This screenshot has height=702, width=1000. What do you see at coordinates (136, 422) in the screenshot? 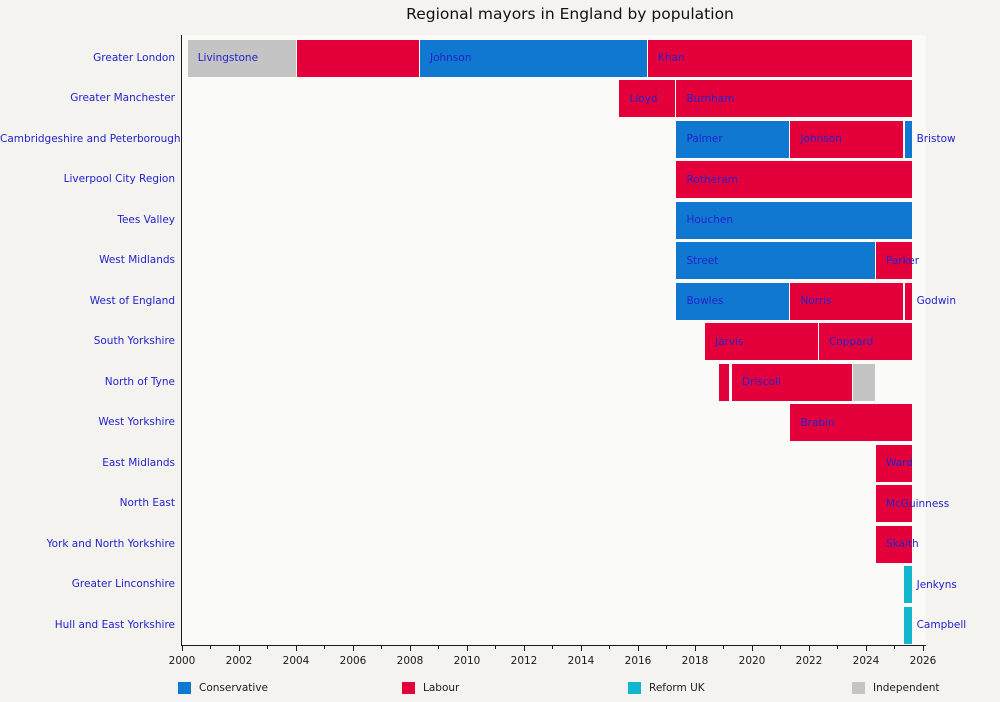
I see `region-label: West Yorkshire` at bounding box center [136, 422].